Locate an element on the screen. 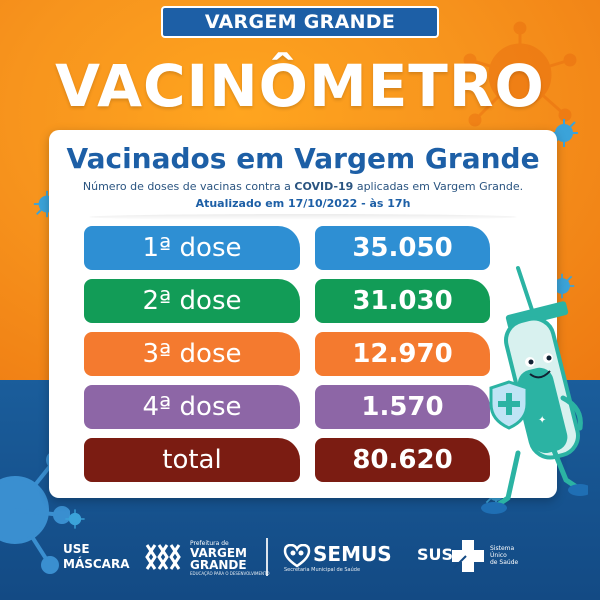 The height and width of the screenshot is (600, 600). dose-value: 35.050 is located at coordinates (402, 248).